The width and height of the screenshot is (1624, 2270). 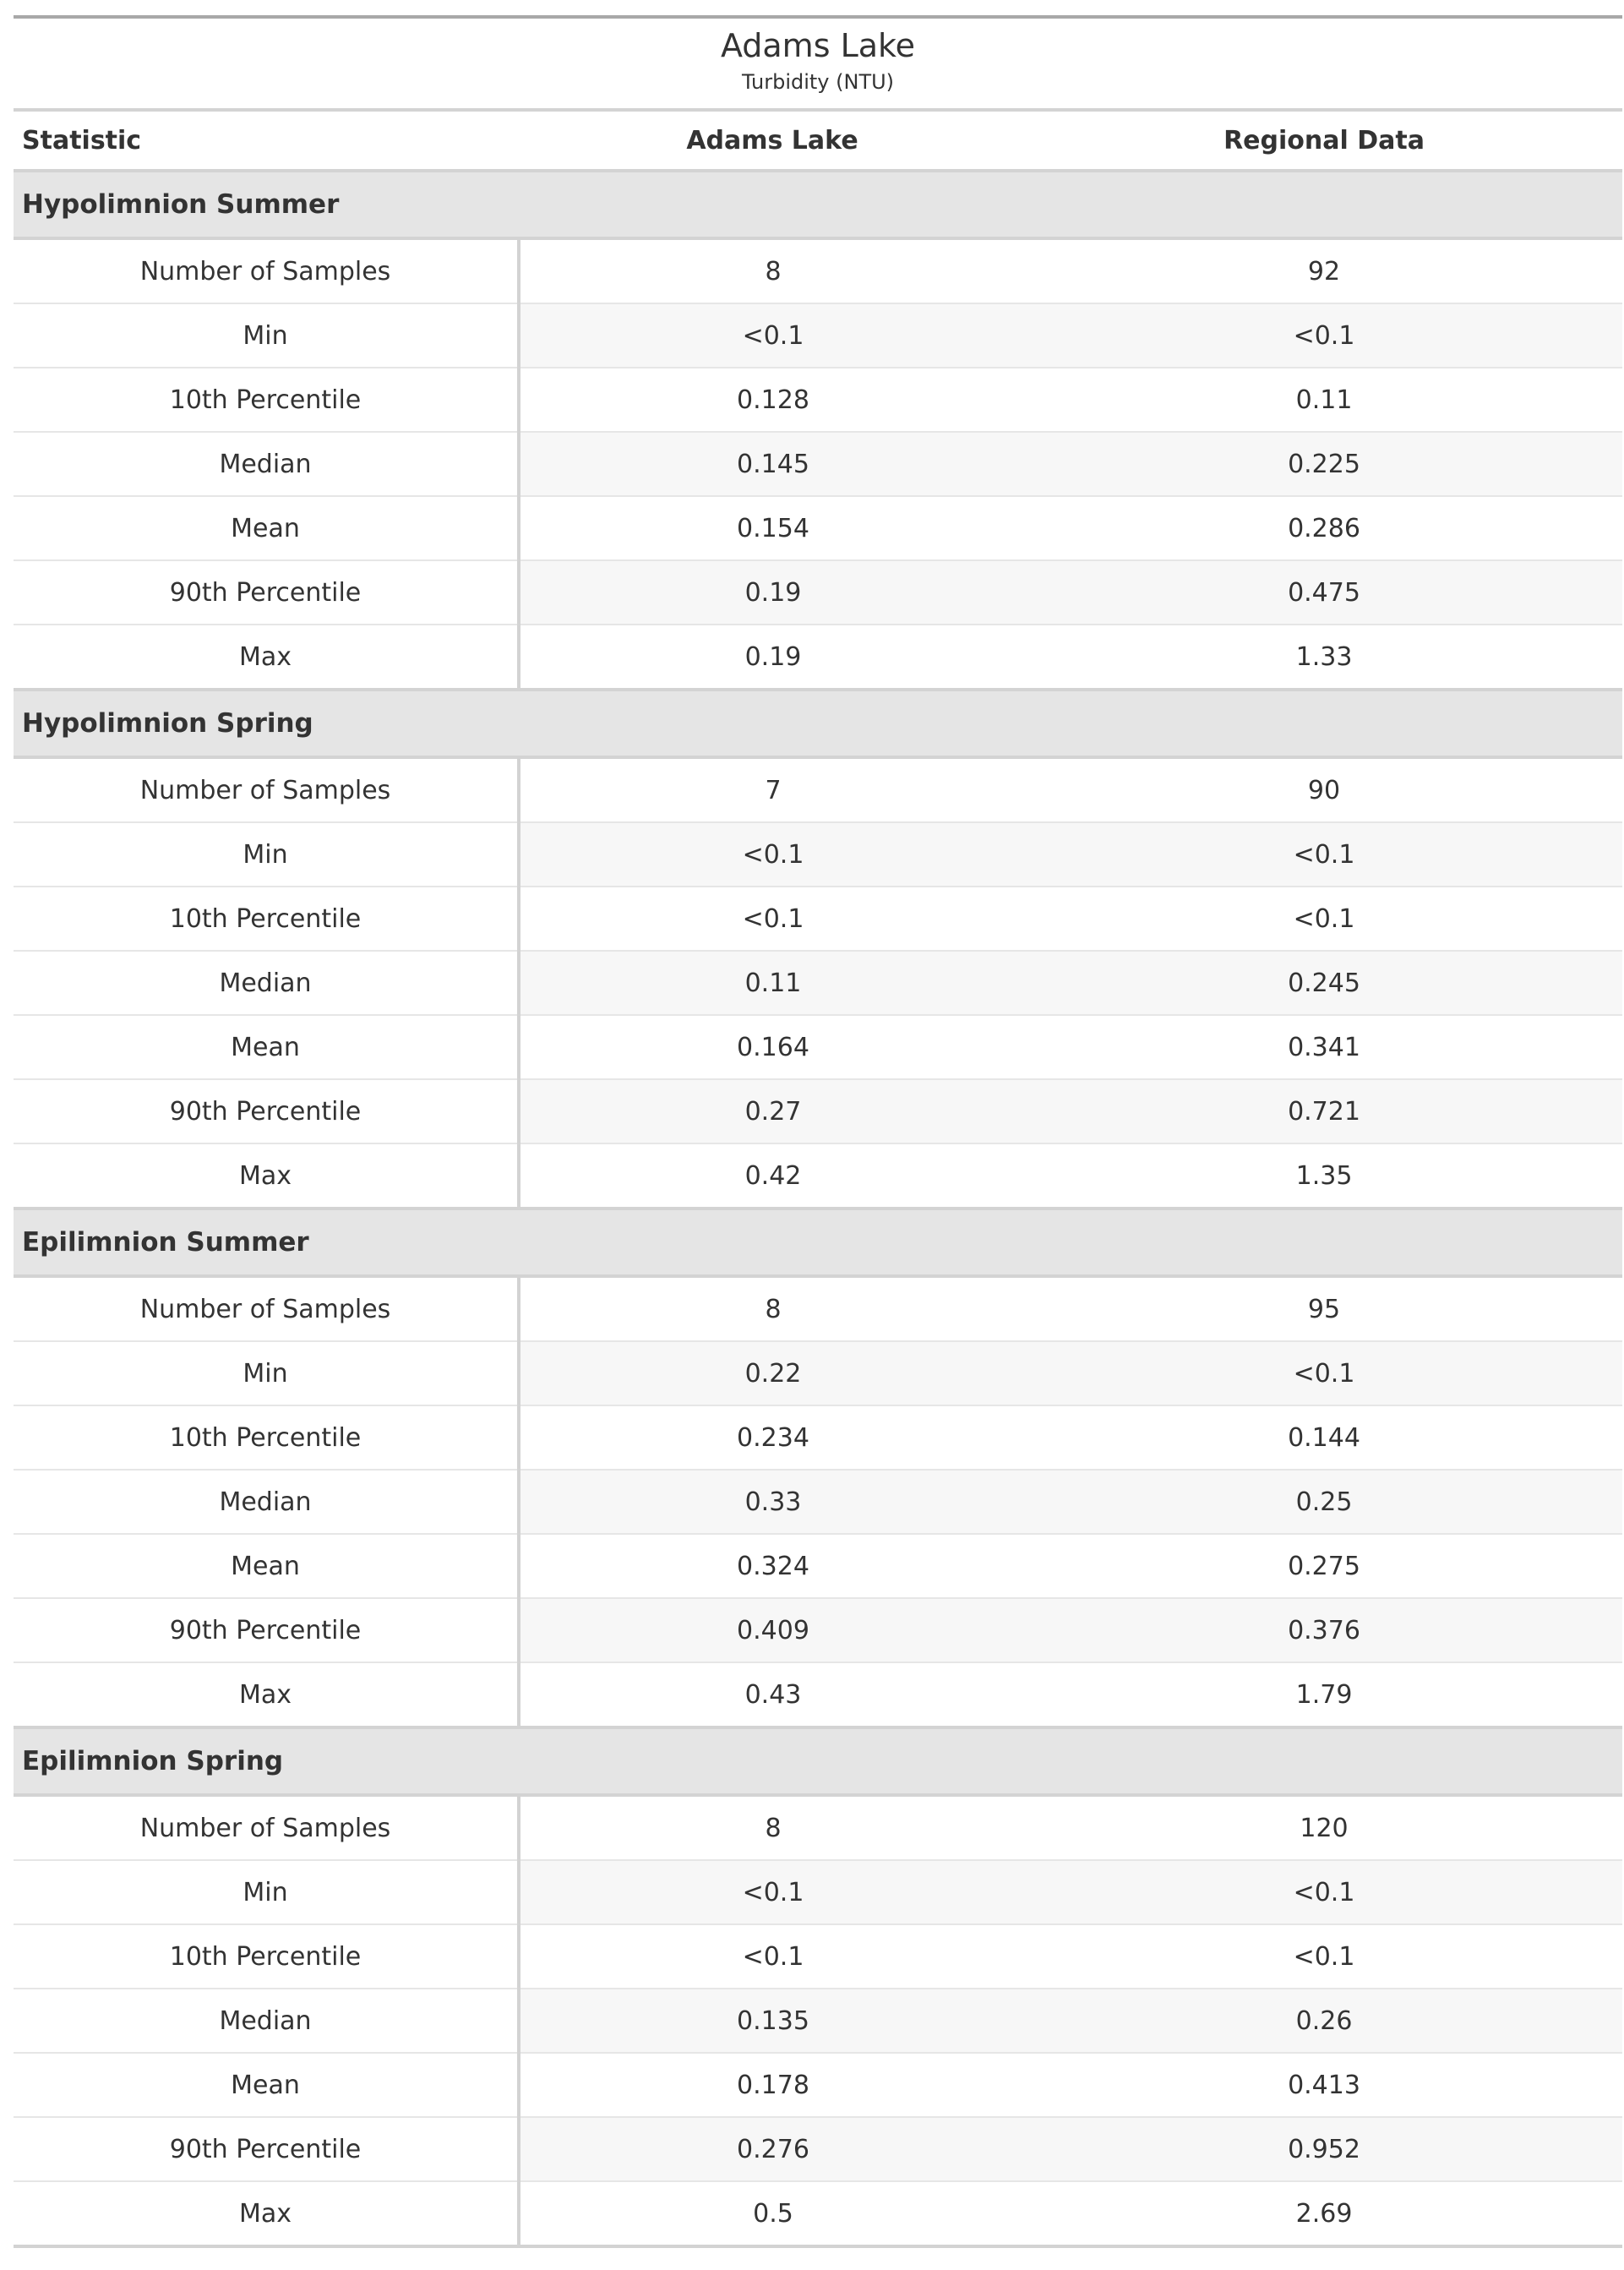 What do you see at coordinates (772, 1566) in the screenshot?
I see `lake-value-cell: 0.324` at bounding box center [772, 1566].